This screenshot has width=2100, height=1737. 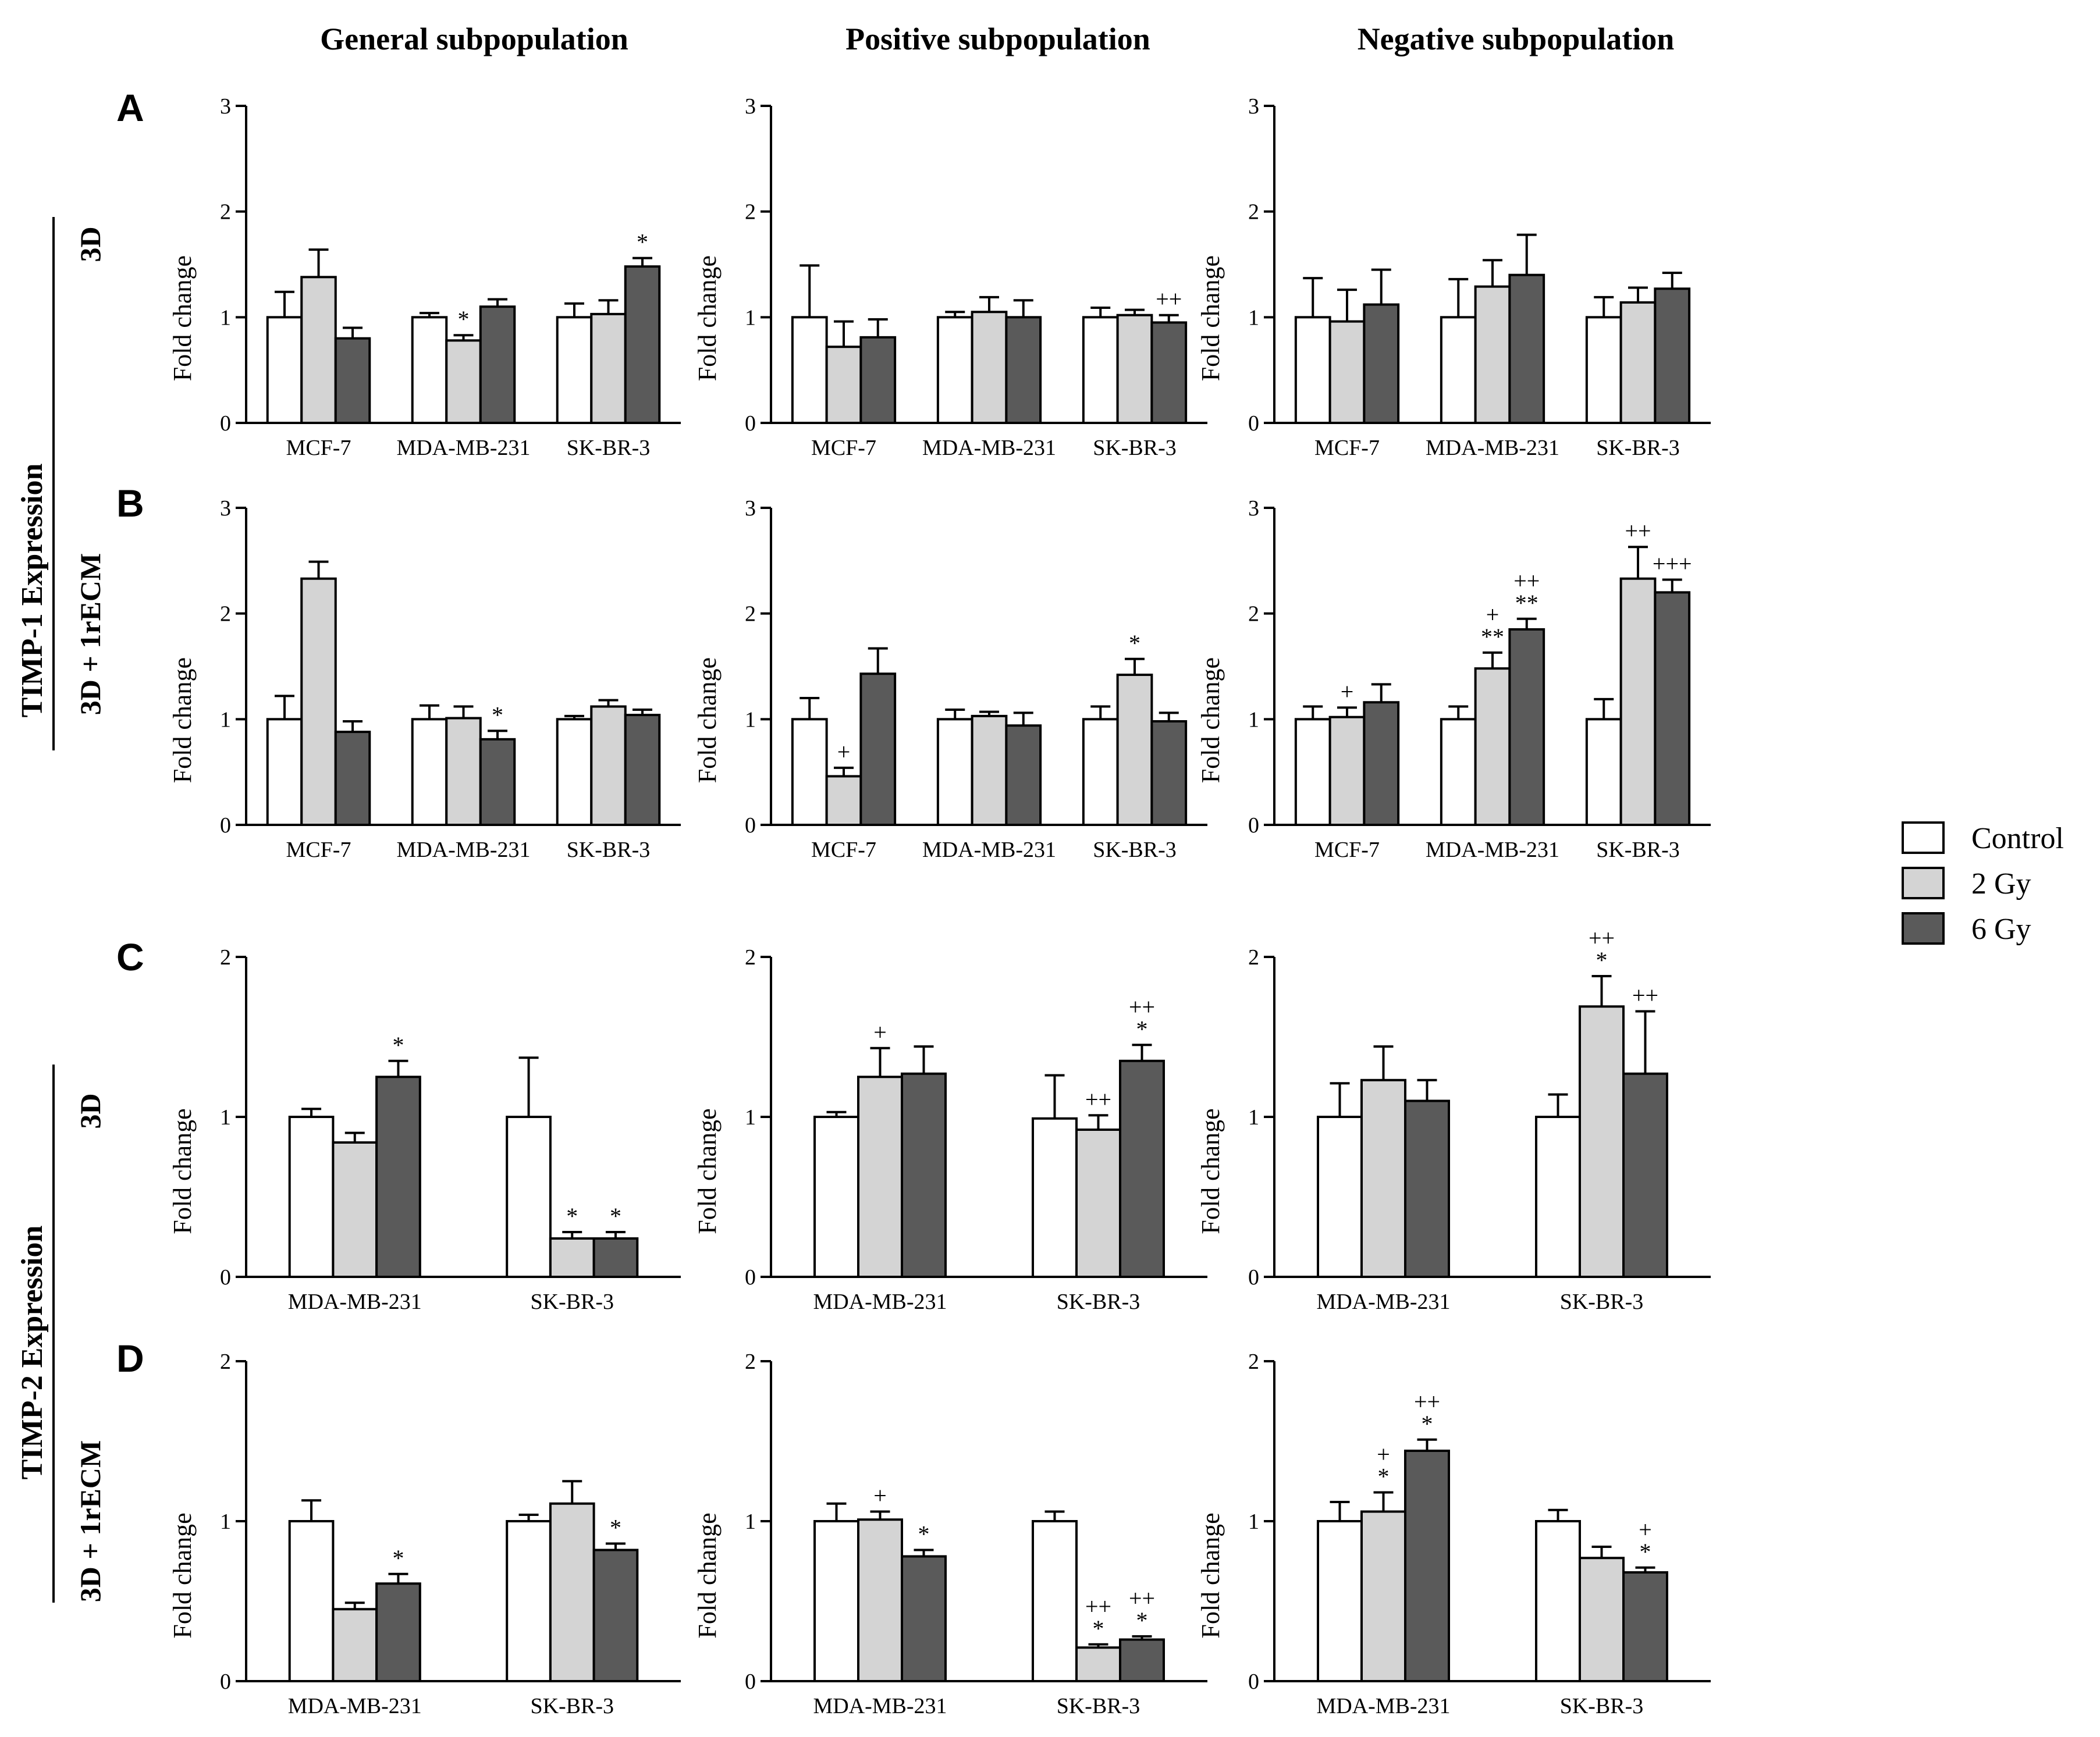 What do you see at coordinates (130, 956) in the screenshot?
I see `panel-label-c: C` at bounding box center [130, 956].